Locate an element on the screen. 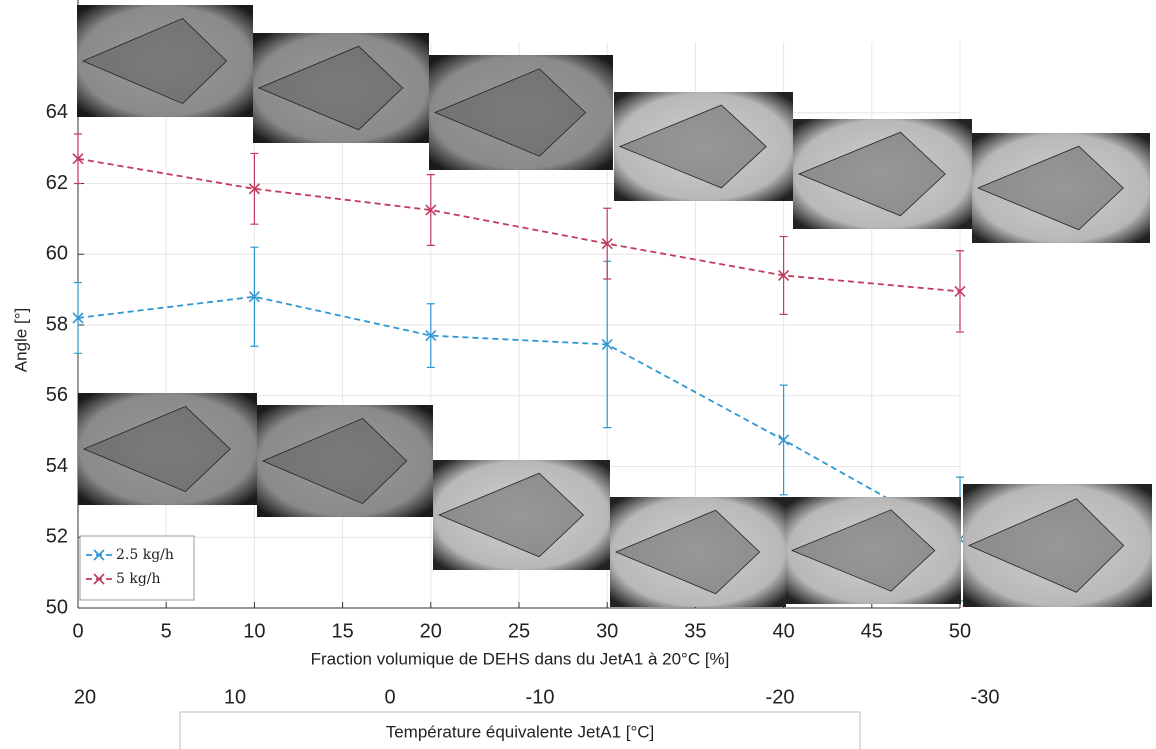 The image size is (1156, 749). x-tick-label: 5 is located at coordinates (166, 631).